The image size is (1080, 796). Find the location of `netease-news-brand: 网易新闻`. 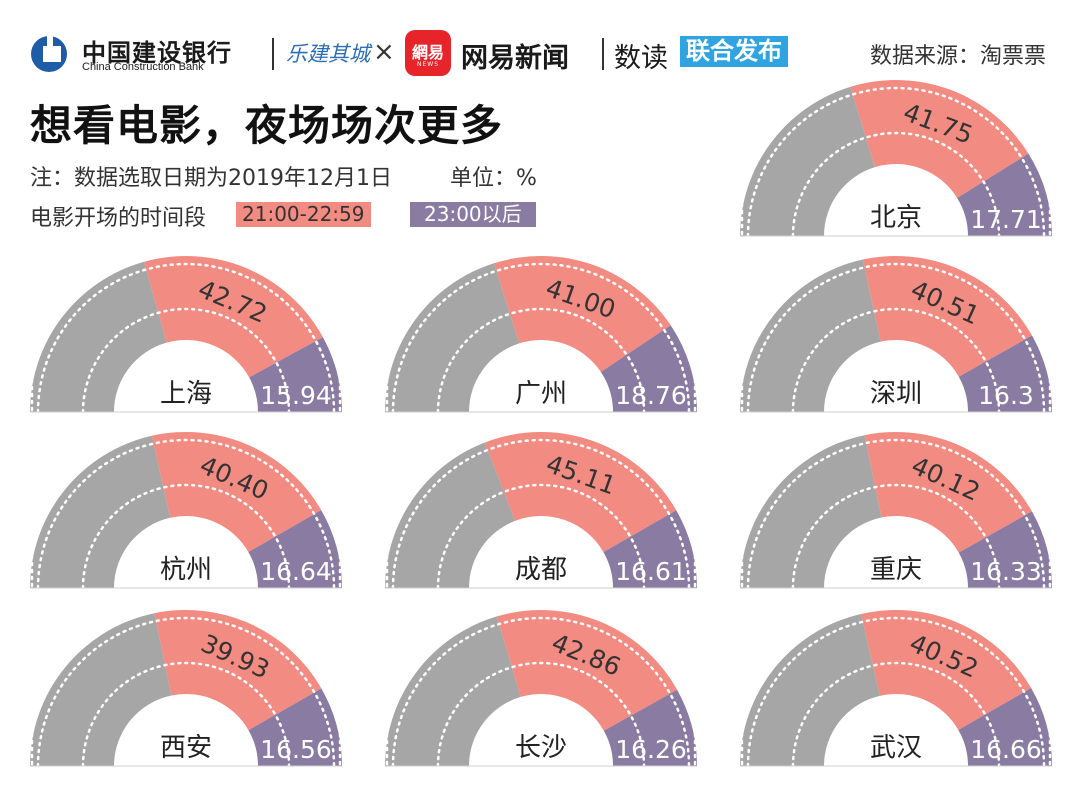

netease-news-brand: 网易新闻 is located at coordinates (515, 58).